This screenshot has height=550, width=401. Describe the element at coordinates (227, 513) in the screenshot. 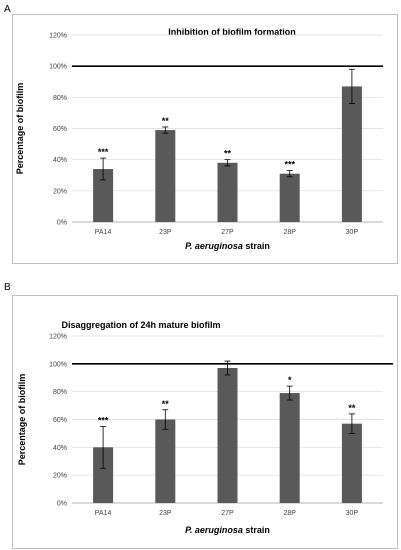

I see `chart-b-xtick-label: 27P` at that location.